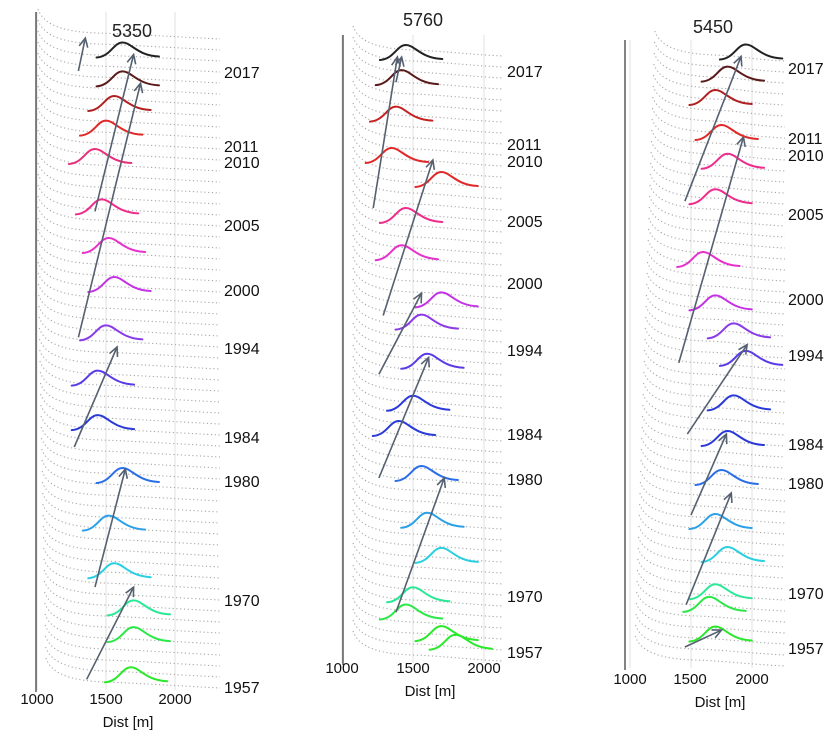  Describe the element at coordinates (483, 668) in the screenshot. I see `x-tick-label: 2000` at that location.